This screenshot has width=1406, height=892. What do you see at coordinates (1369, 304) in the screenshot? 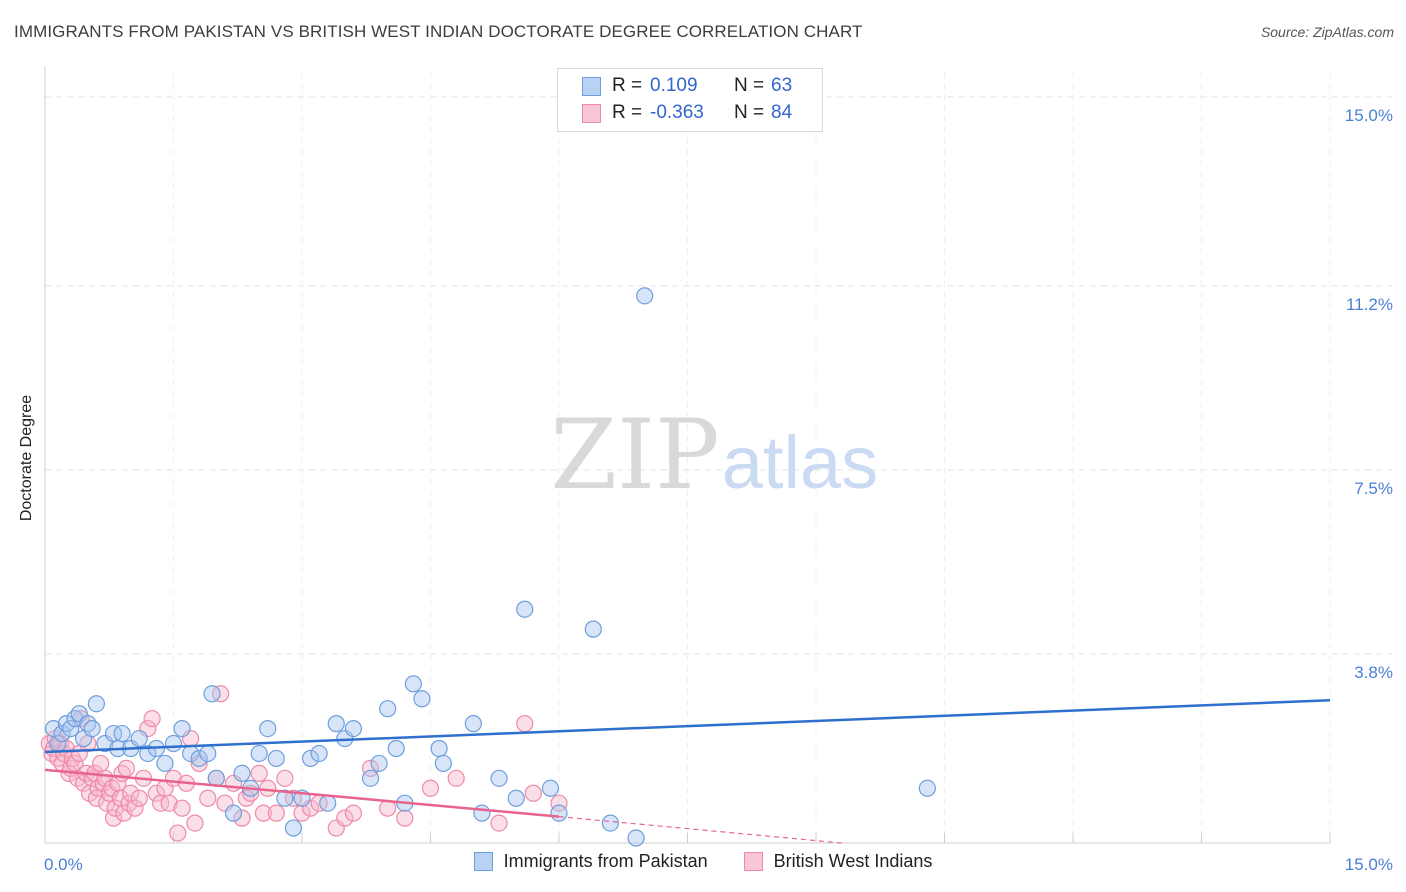
I see `y-tick-label: 11.2%` at bounding box center [1369, 304].